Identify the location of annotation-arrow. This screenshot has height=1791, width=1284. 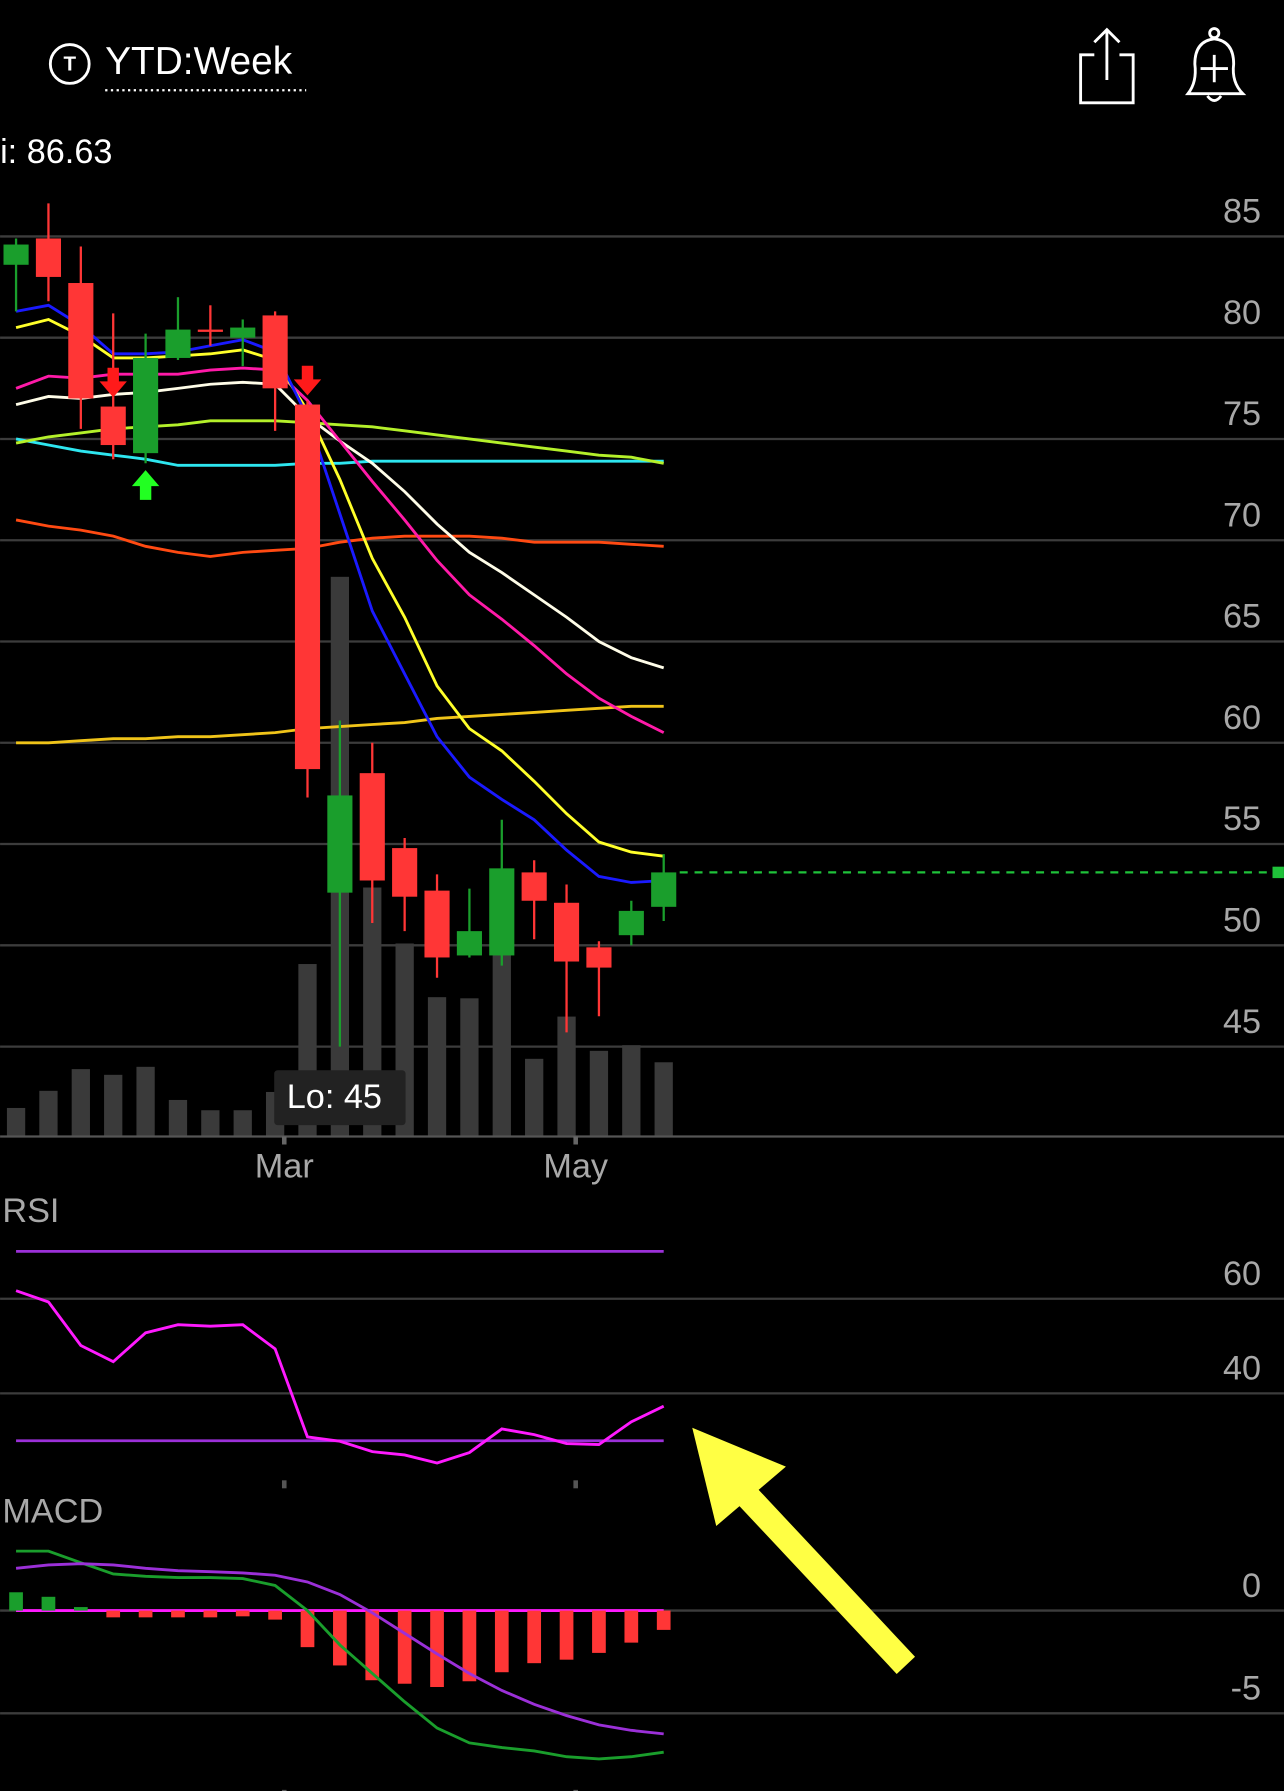
(804, 1550).